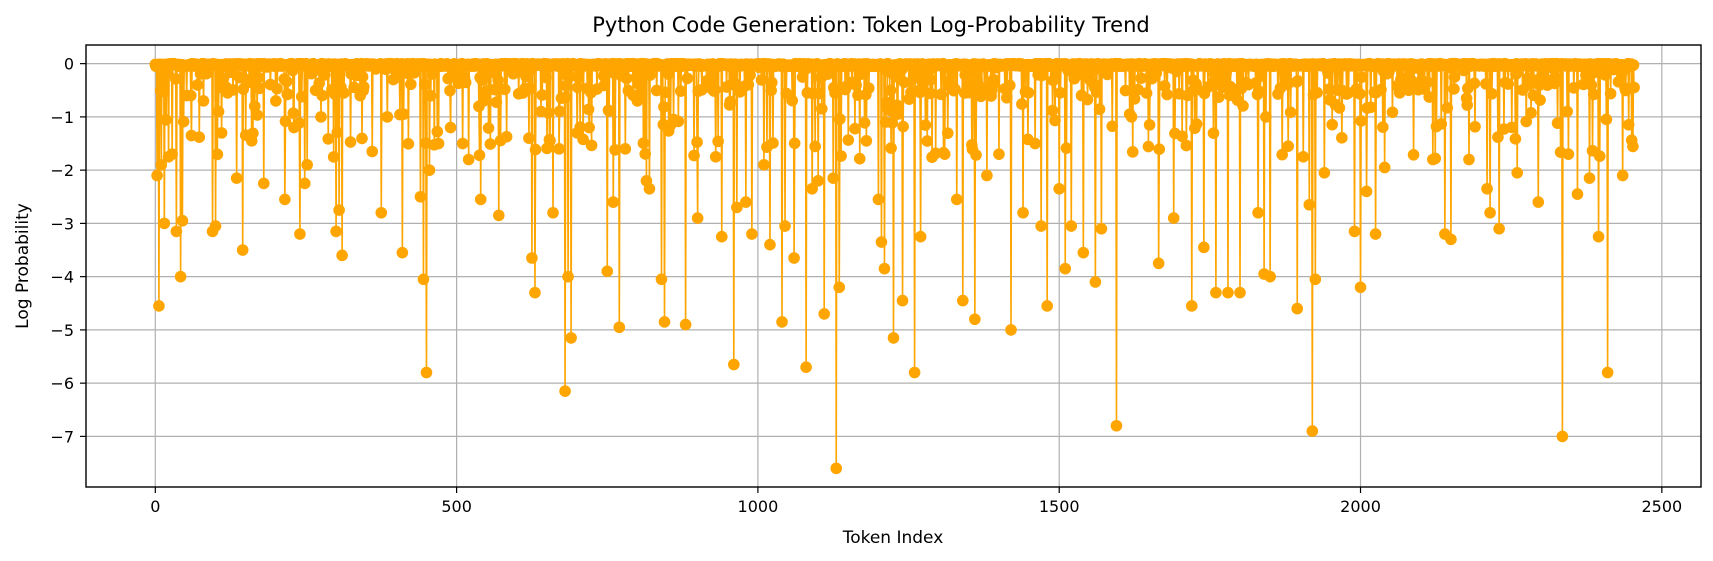 The width and height of the screenshot is (1713, 561). I want to click on x-axis-label: Token Index, so click(893, 538).